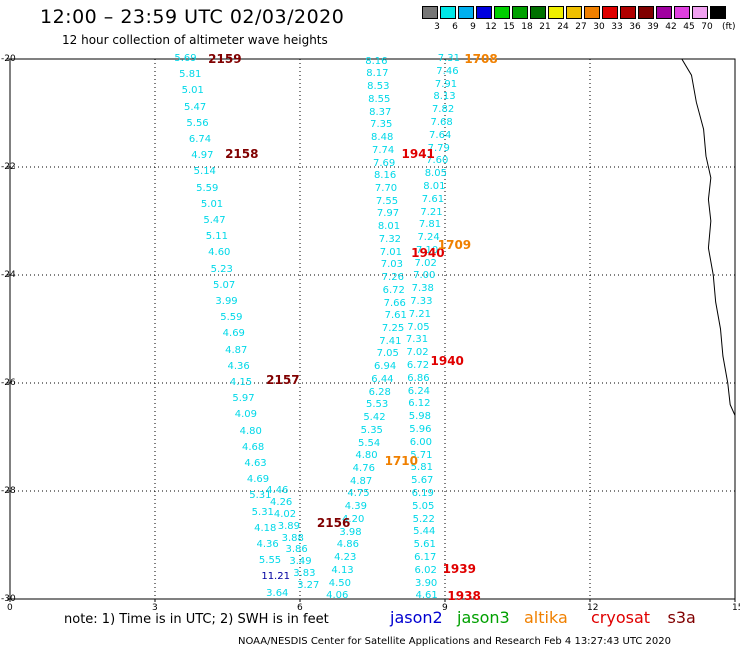 The height and width of the screenshot is (650, 740). Describe the element at coordinates (420, 417) in the screenshot. I see `wave-height-value: 5.98` at that location.